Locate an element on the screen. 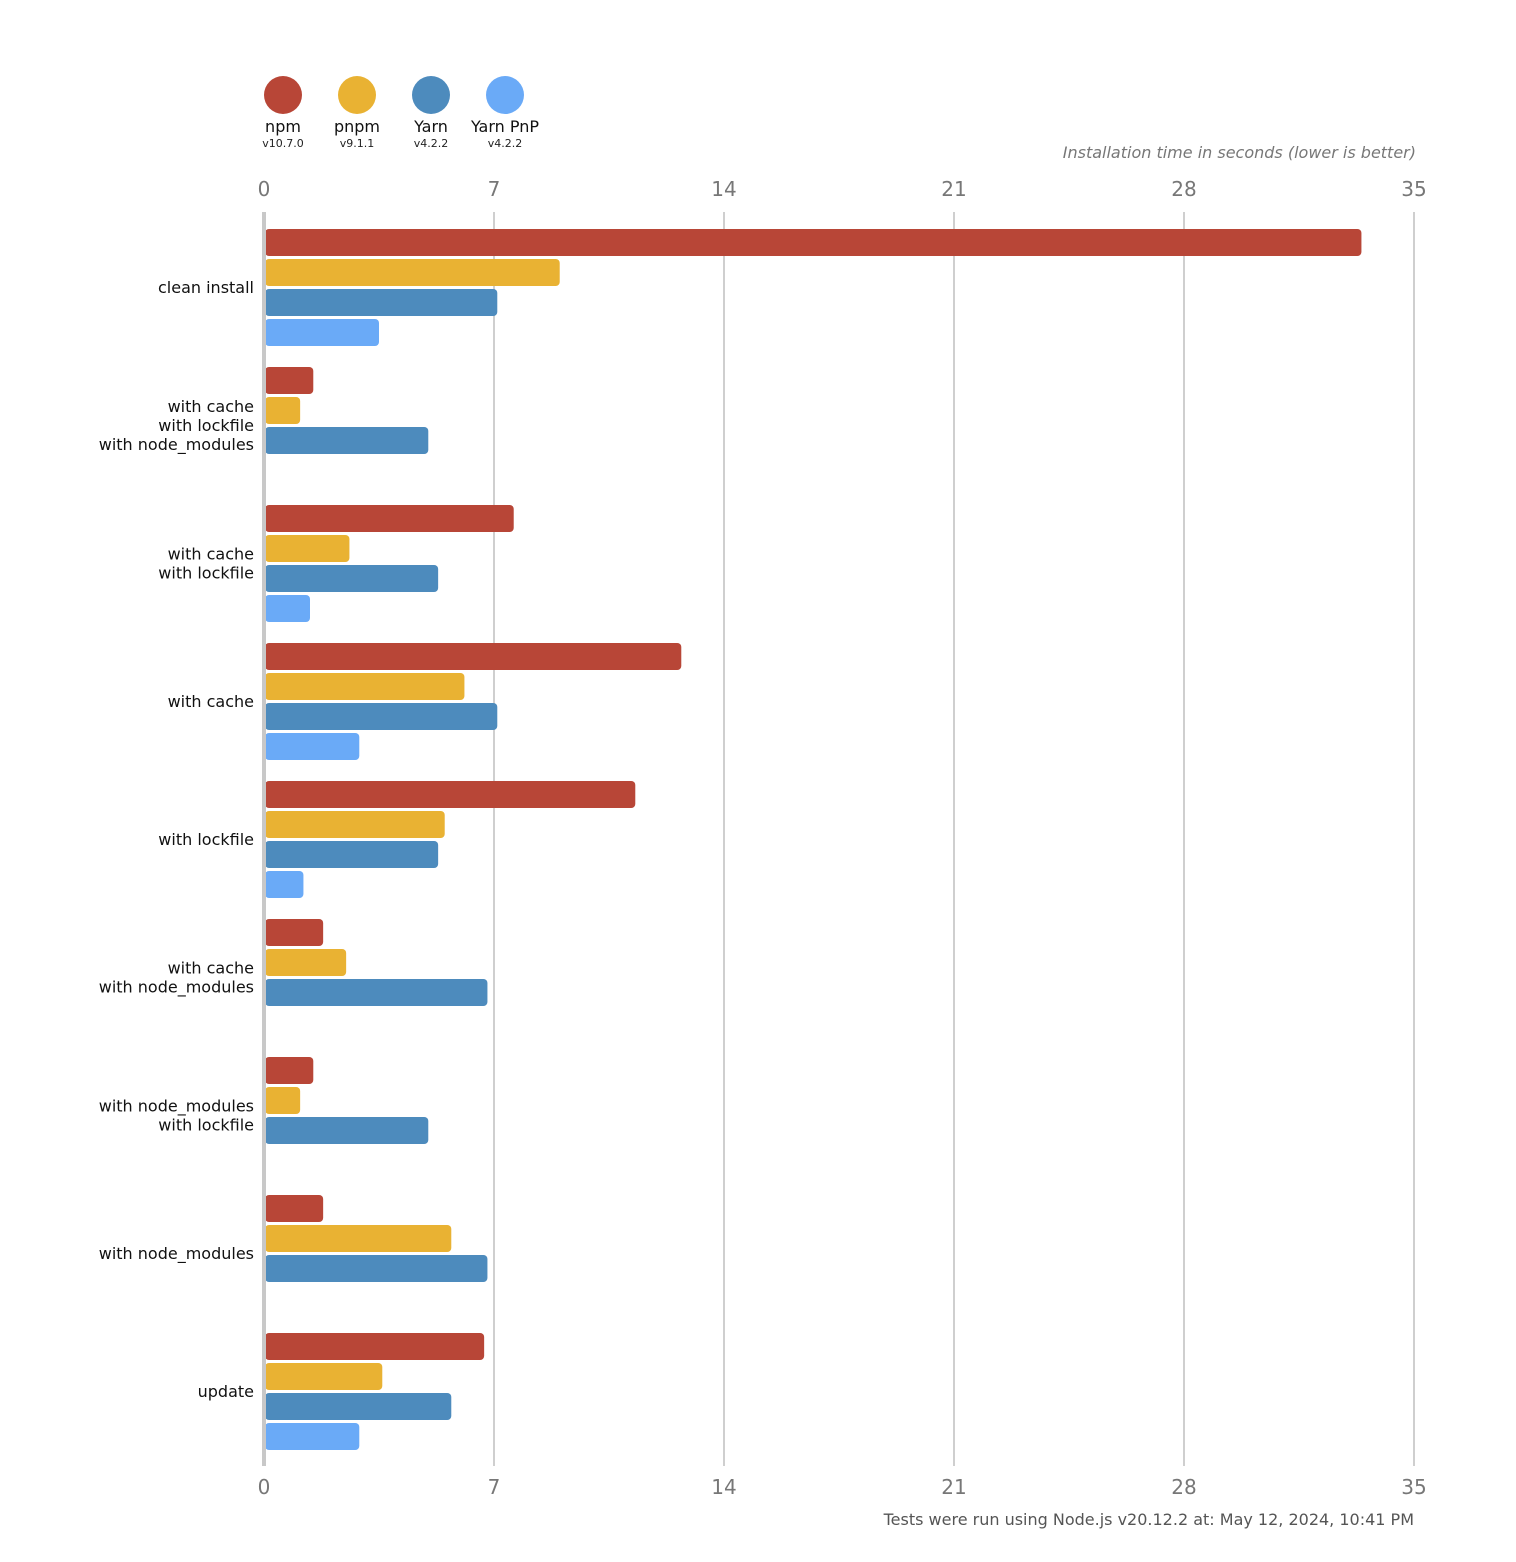 The height and width of the screenshot is (1562, 1516). legend-version: v9.1.1 is located at coordinates (357, 143).